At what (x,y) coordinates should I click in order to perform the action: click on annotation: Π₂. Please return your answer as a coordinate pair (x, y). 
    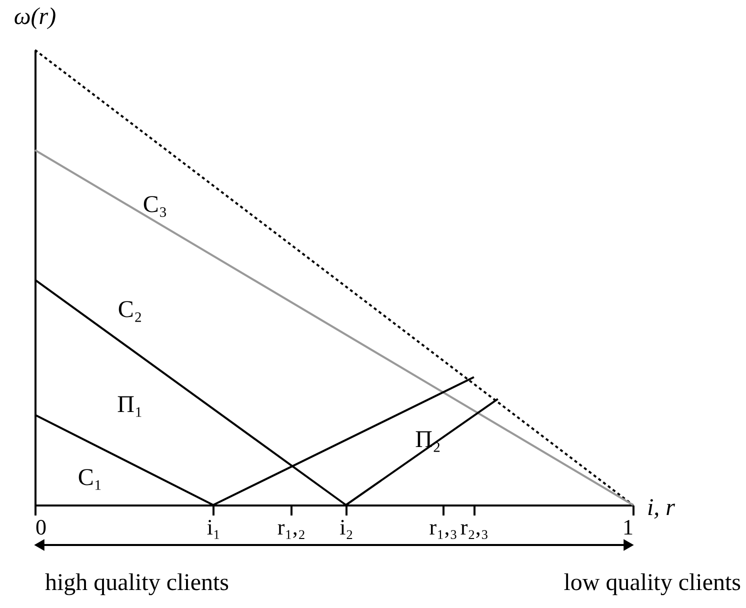
    Looking at the image, I should click on (428, 440).